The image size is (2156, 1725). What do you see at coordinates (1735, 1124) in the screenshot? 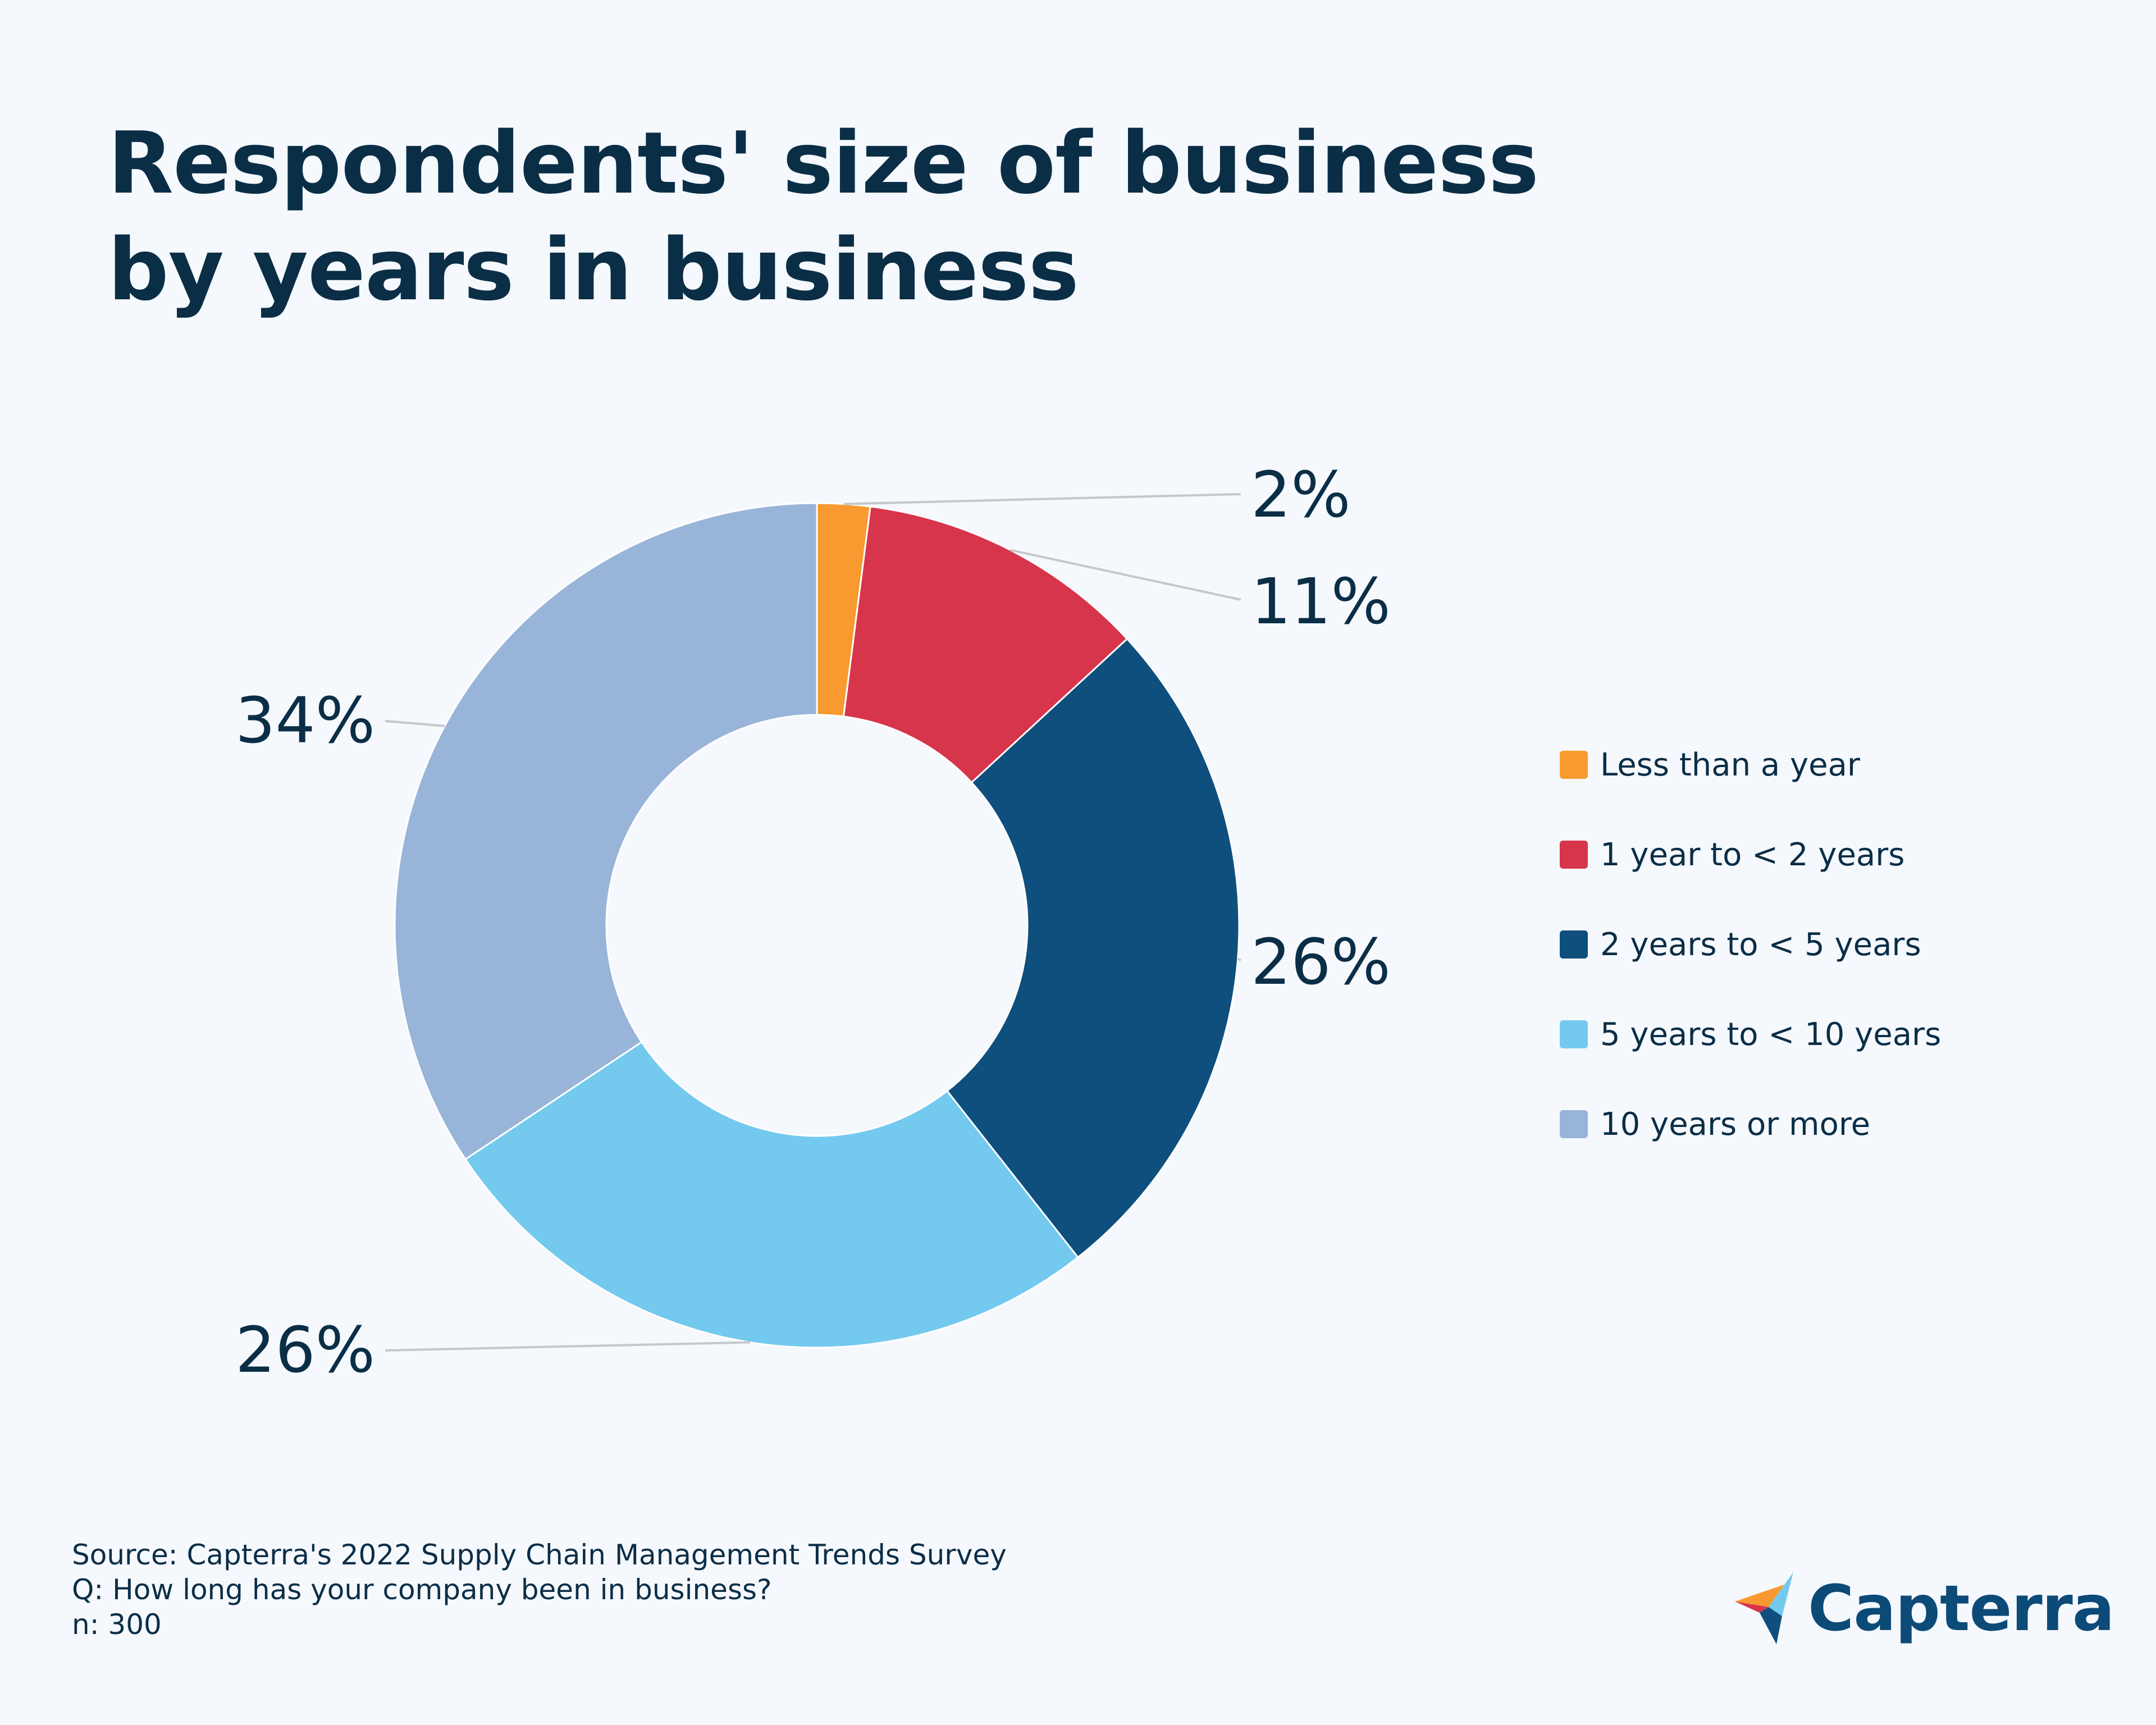
I see `legend-label: 10 years or more` at bounding box center [1735, 1124].